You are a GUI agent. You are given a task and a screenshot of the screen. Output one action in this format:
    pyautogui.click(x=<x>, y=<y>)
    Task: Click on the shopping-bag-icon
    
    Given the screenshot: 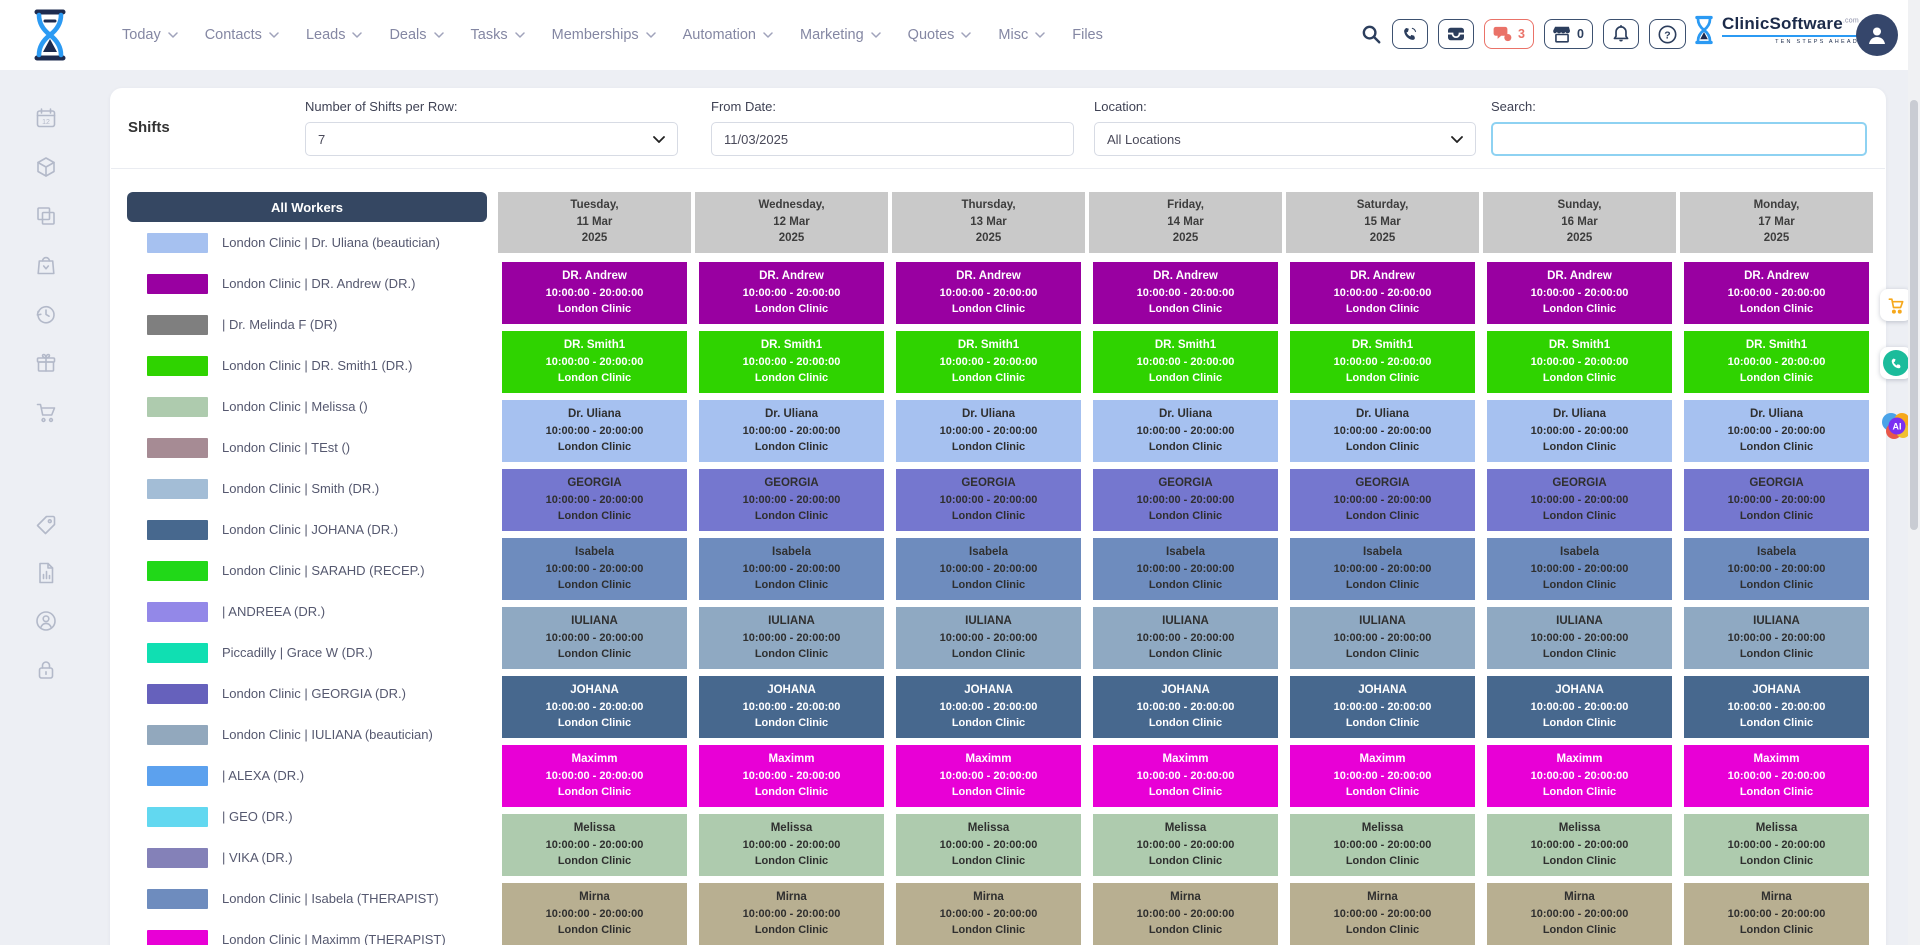 What is the action you would take?
    pyautogui.click(x=46, y=265)
    